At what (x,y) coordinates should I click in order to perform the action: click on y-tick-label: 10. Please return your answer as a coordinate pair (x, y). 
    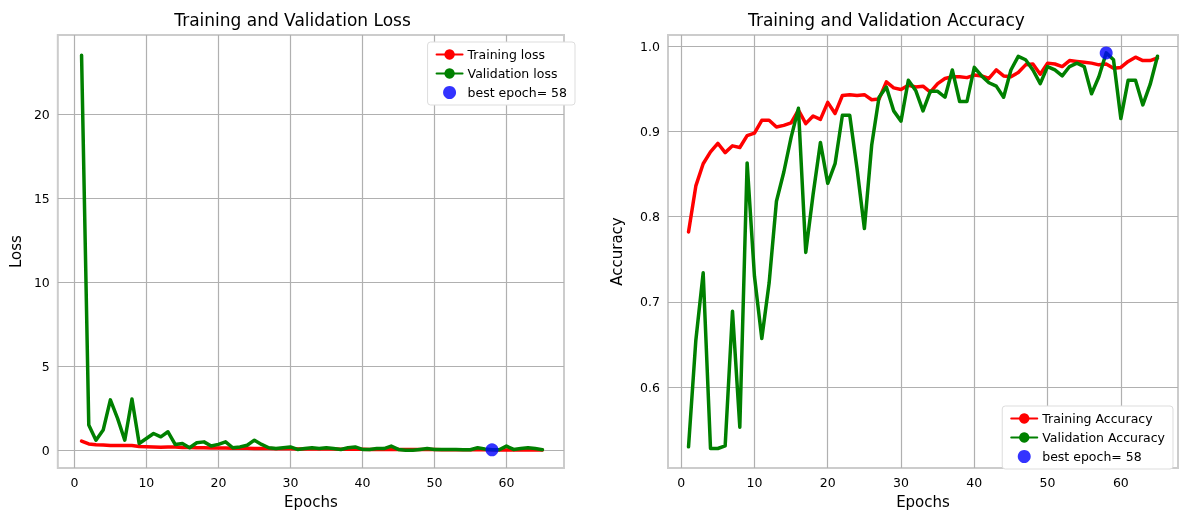
    Looking at the image, I should click on (41, 282).